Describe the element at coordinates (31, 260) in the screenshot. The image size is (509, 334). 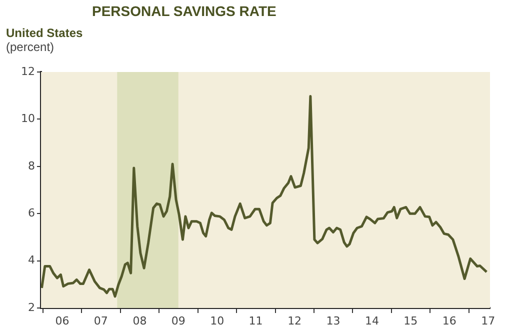
I see `y-tick-label: 4` at that location.